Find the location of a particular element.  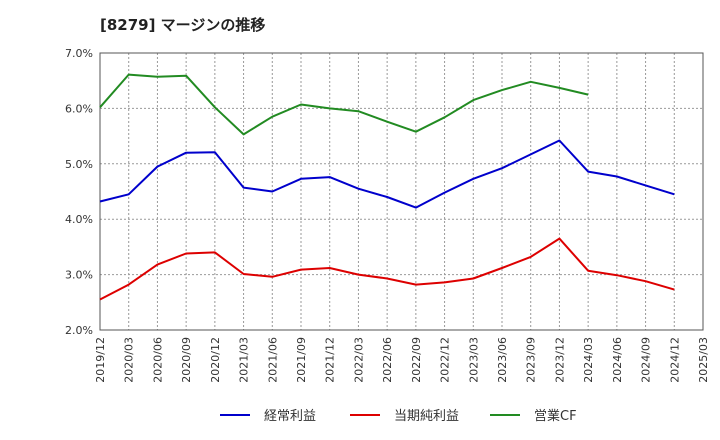

y-tick-label: 4.0% is located at coordinates (79, 219).